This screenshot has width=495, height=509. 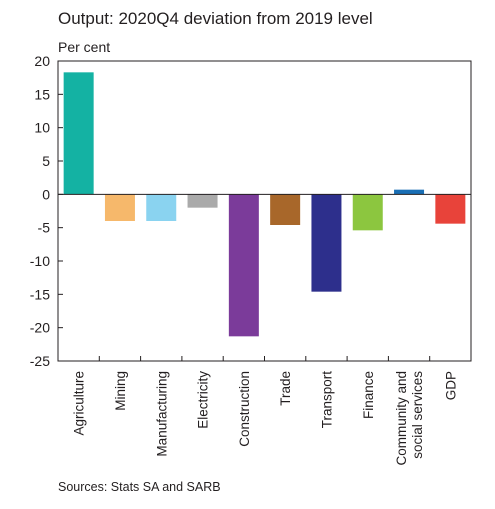 I want to click on category-label-line: Agriculture, so click(x=79, y=403).